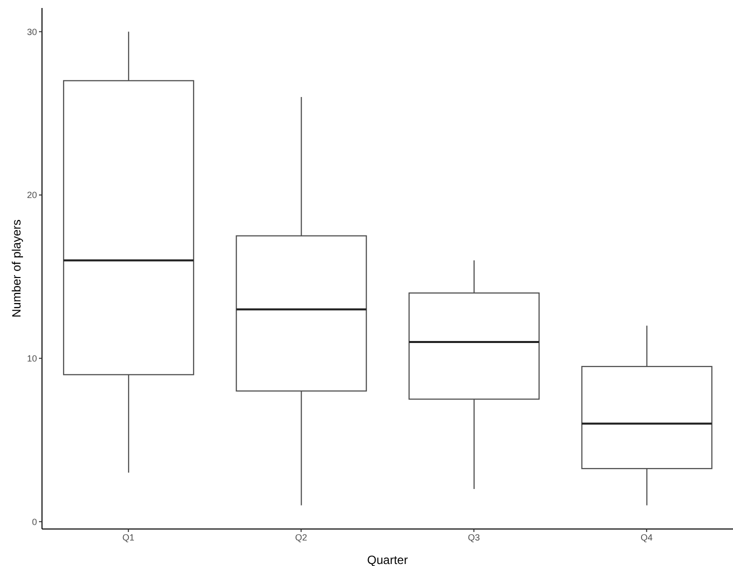 The width and height of the screenshot is (733, 566). I want to click on x-tick-label: Q1, so click(128, 537).